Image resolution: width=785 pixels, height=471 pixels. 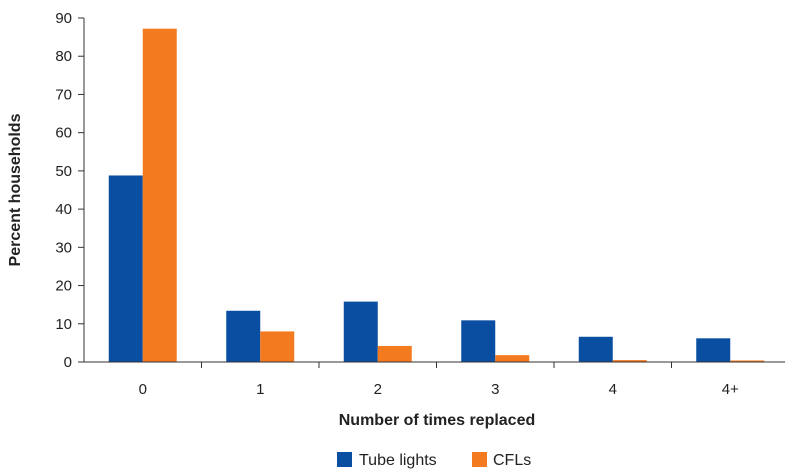 I want to click on y-tick-label-60: 60, so click(x=63, y=133).